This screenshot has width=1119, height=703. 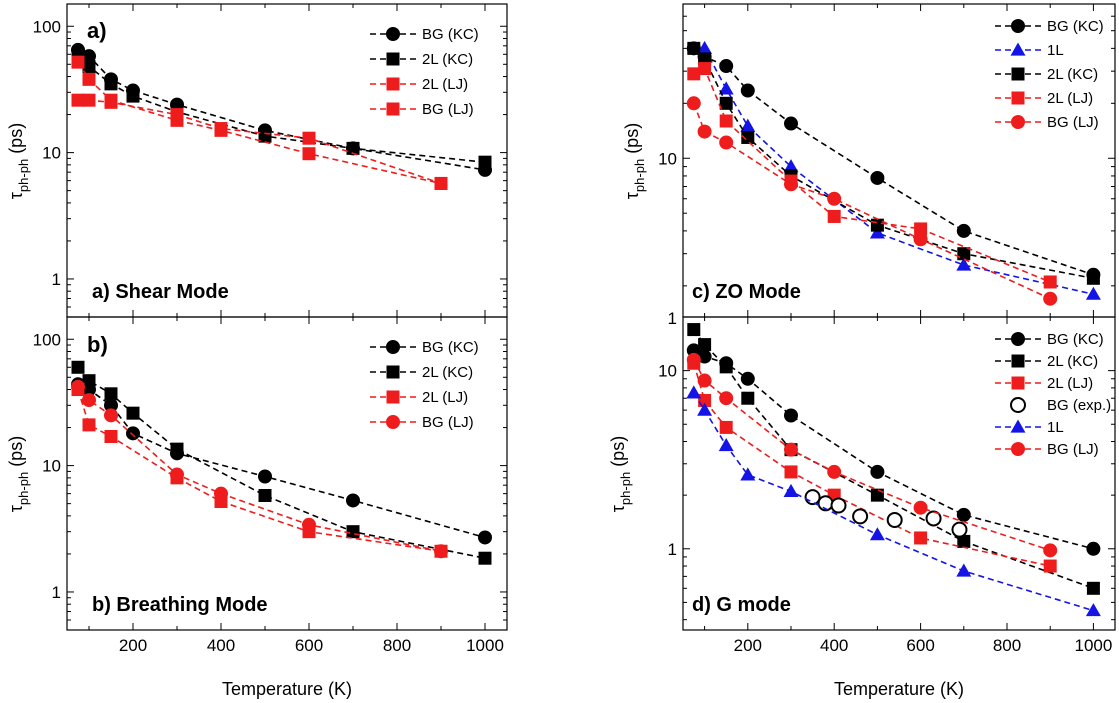 What do you see at coordinates (1055, 50) in the screenshot?
I see `legend-label: 1L` at bounding box center [1055, 50].